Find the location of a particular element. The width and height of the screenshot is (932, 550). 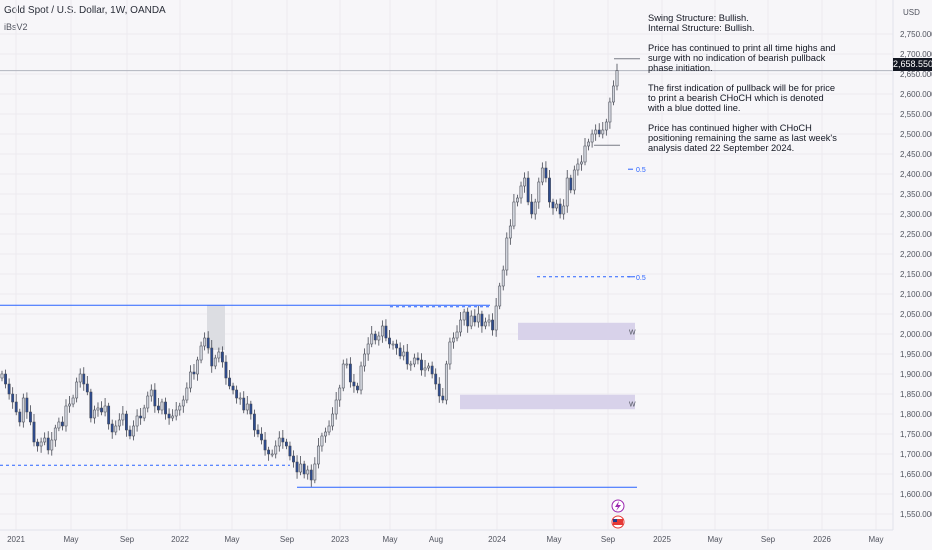

event-markers is located at coordinates (618, 514).